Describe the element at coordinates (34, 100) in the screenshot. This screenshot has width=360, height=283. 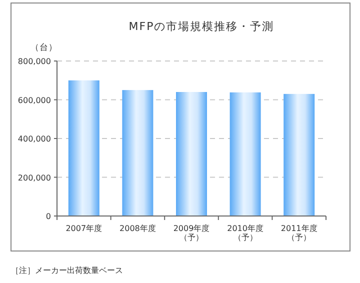
I see `y-tick-label: 600,000` at that location.